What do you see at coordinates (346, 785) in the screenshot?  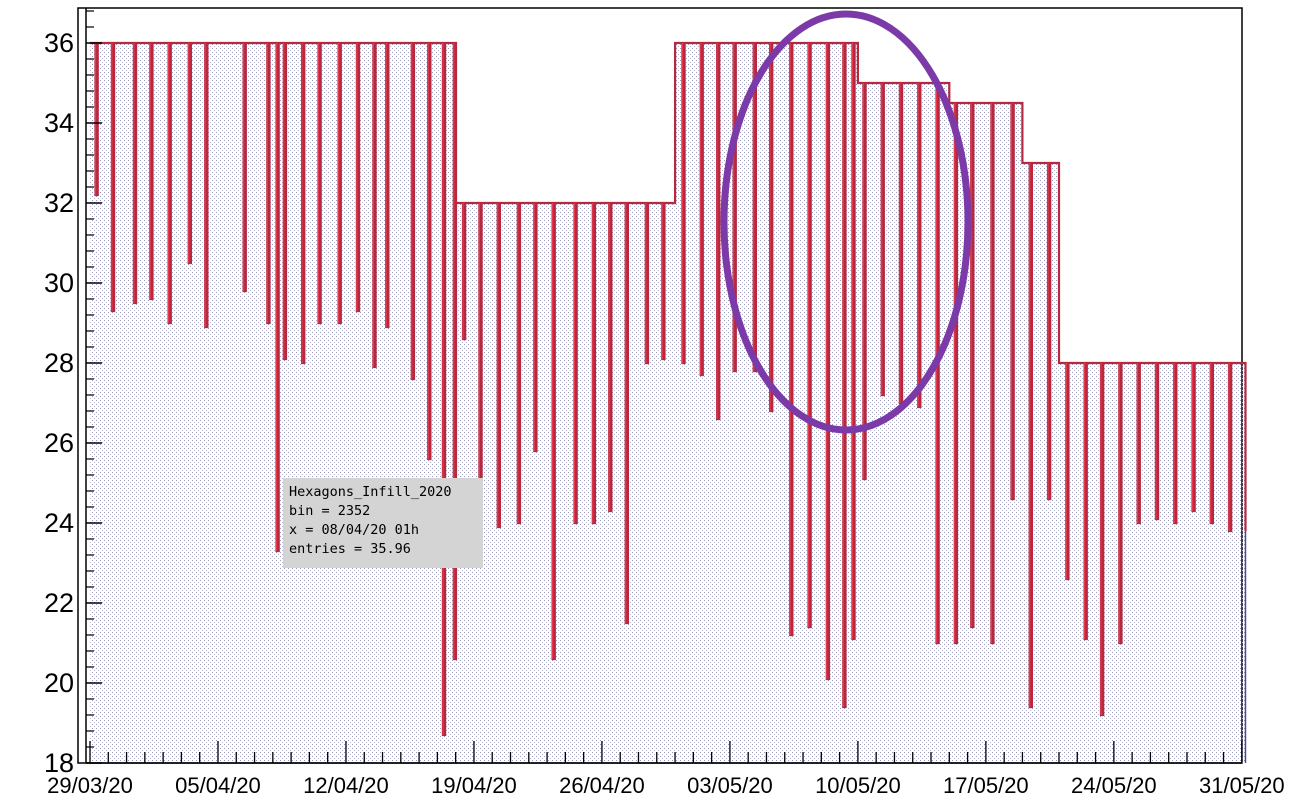 I see `x-tick-label: 12/04/20` at bounding box center [346, 785].